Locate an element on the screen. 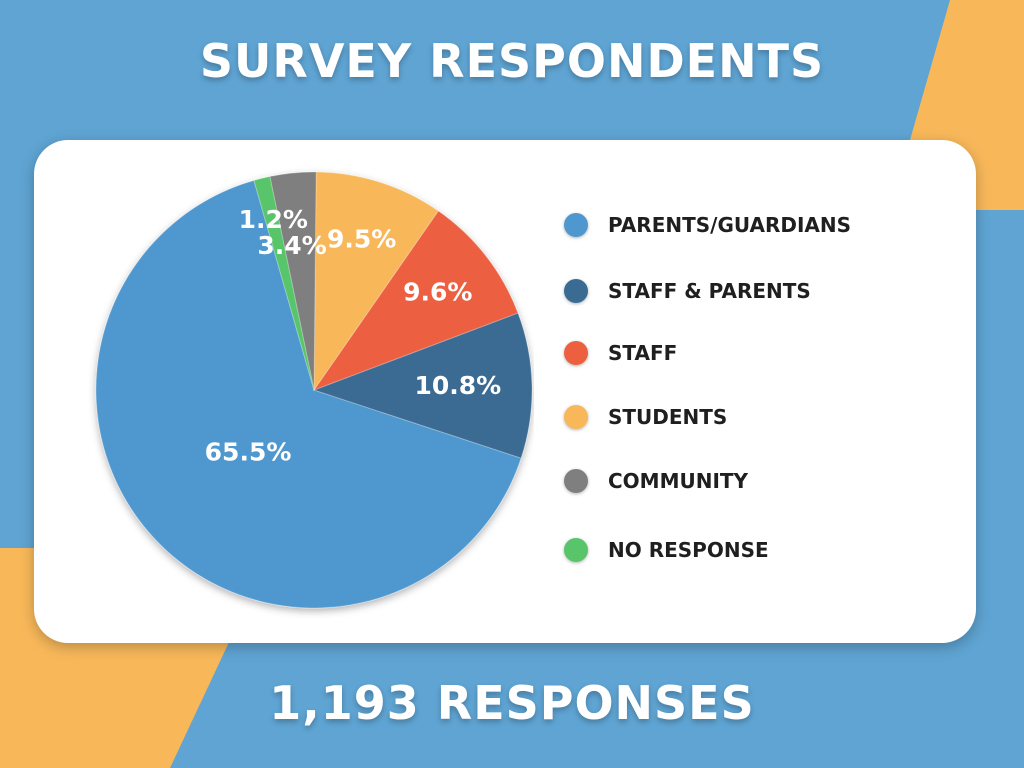 Image resolution: width=1024 pixels, height=768 pixels. legend-item: COMMUNITY is located at coordinates (656, 481).